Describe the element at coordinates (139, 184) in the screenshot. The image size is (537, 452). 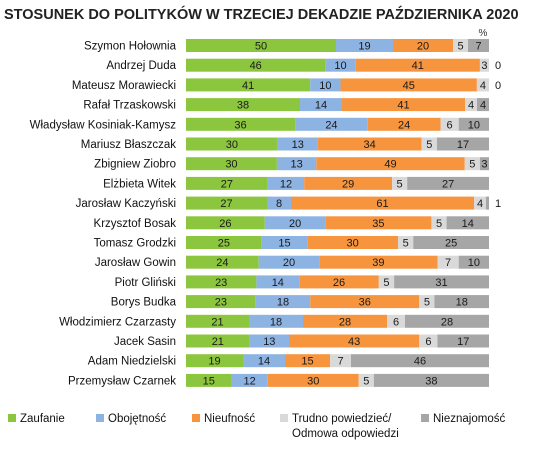
I see `category-label: Elżbieta Witek` at that location.